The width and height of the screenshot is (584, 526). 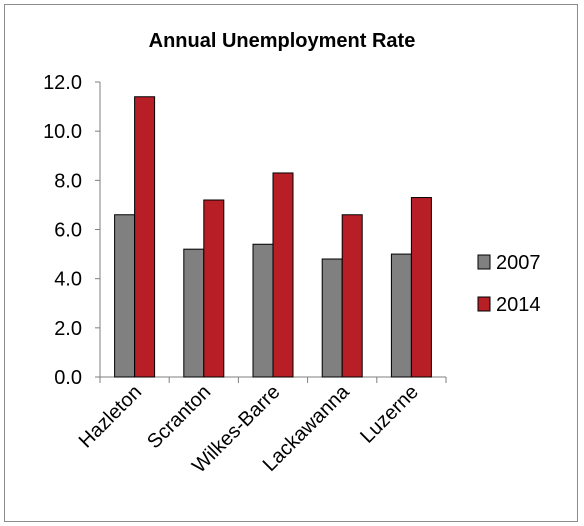 I want to click on y-tick-label: 0.0, so click(x=68, y=378).